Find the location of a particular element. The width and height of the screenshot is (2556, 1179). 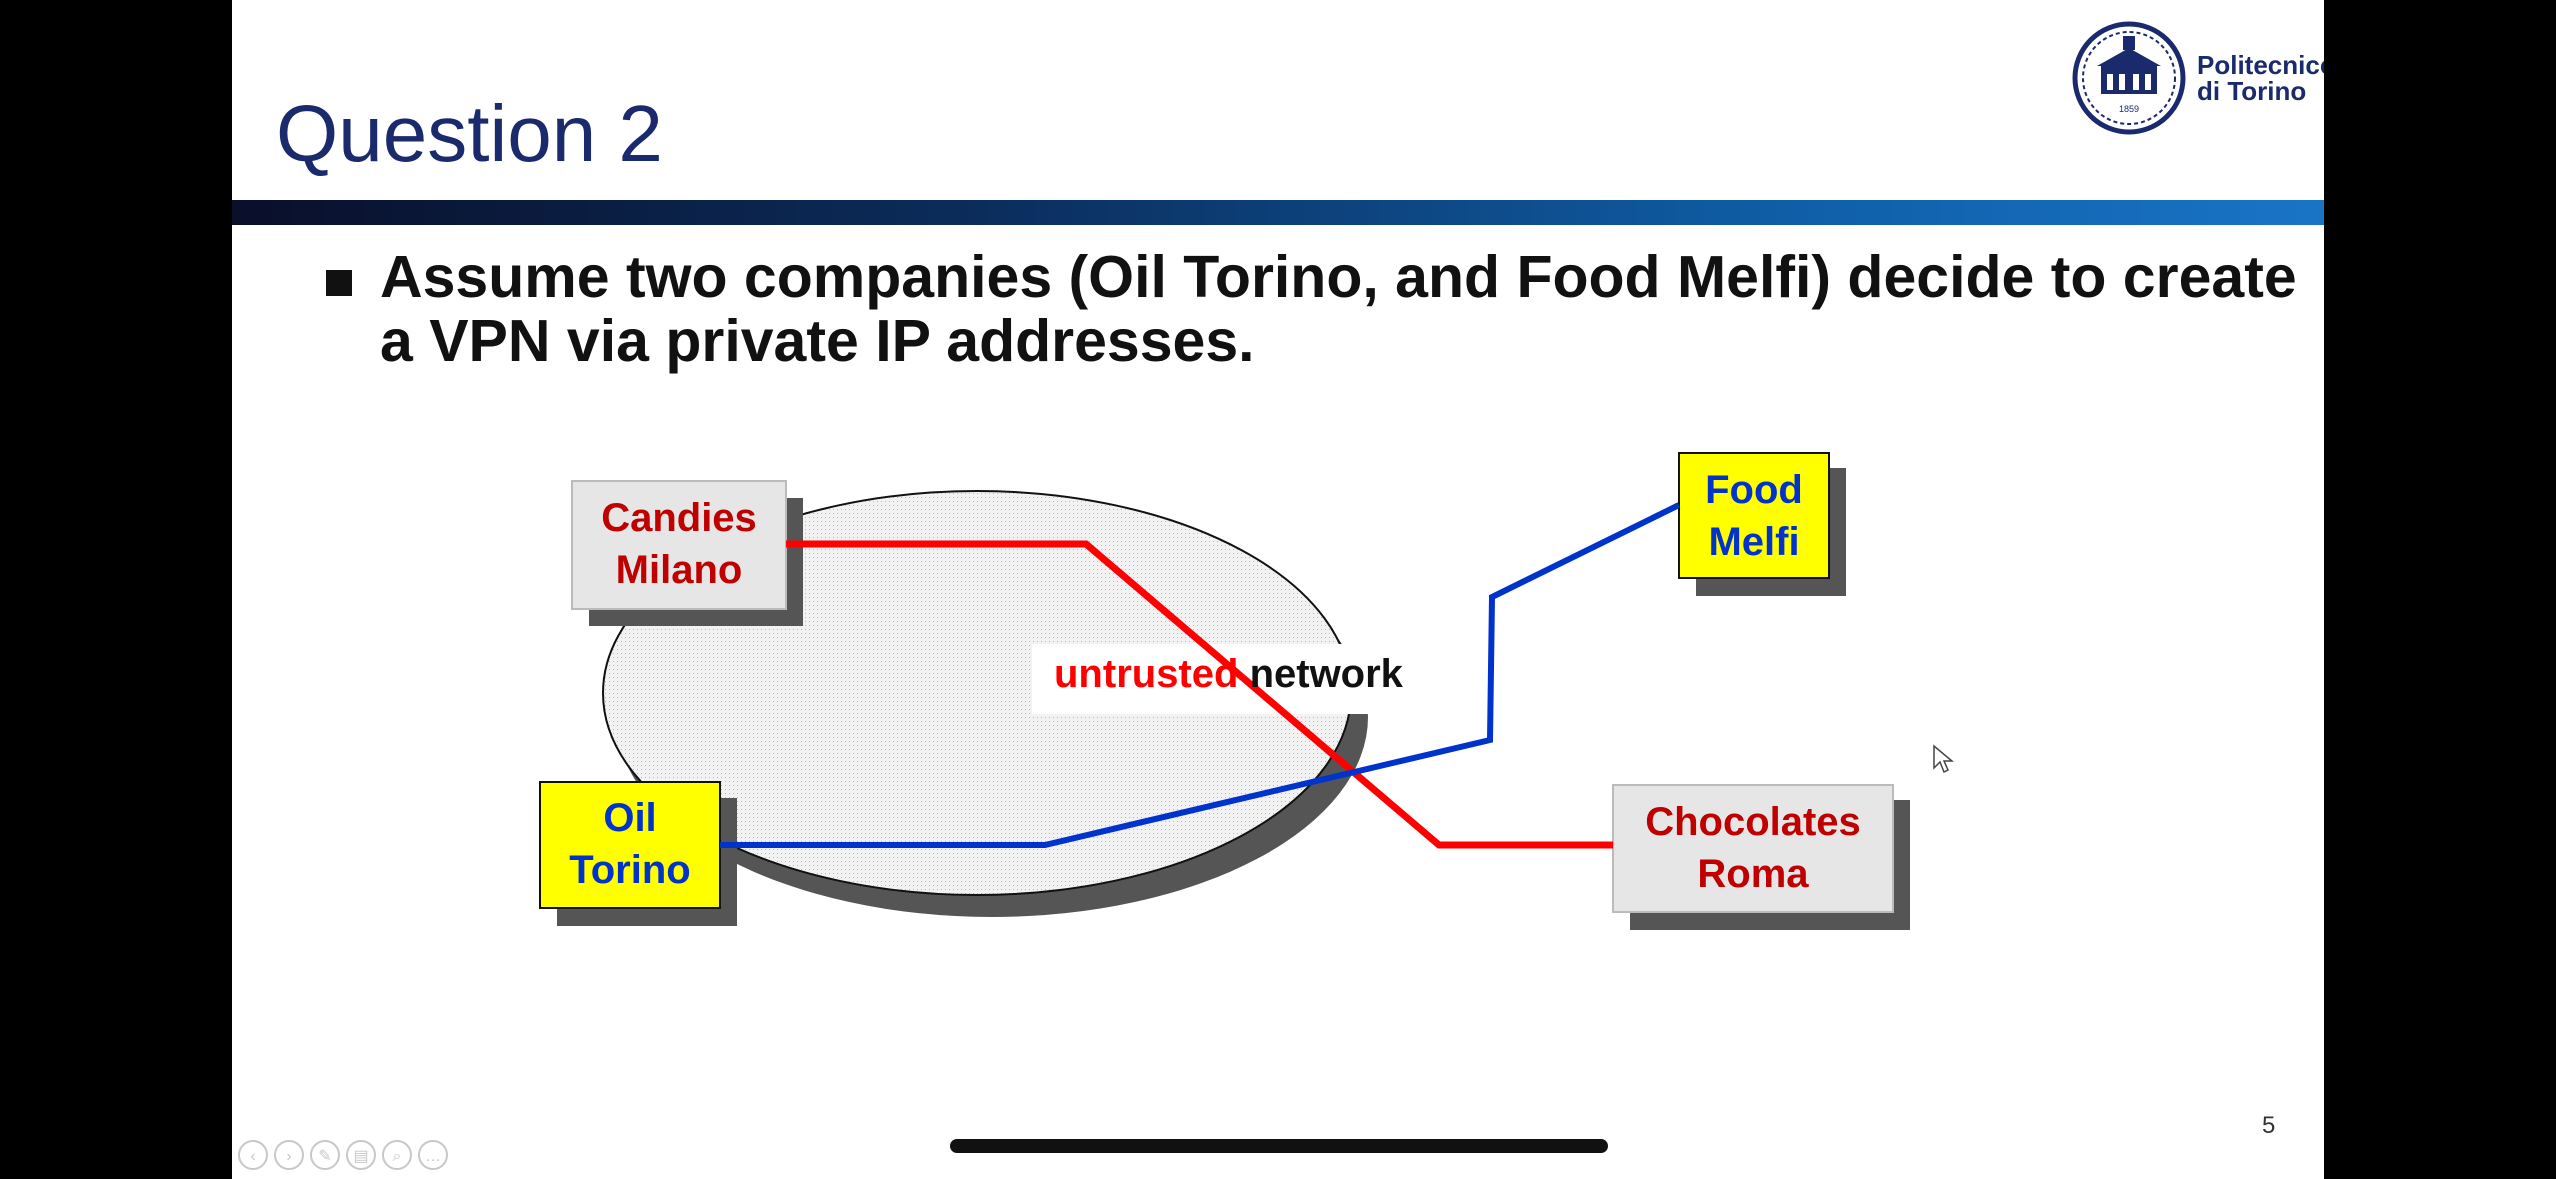

title-bar is located at coordinates (1278, 212).